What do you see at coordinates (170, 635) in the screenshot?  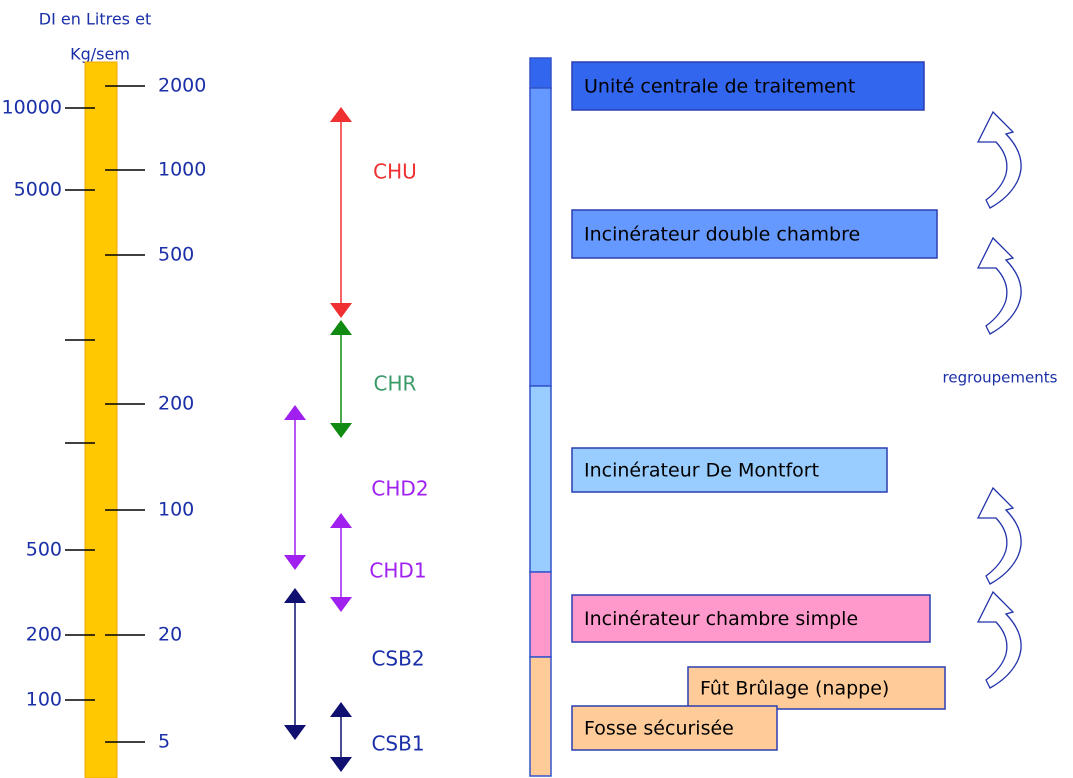 I see `tick-label: 20` at bounding box center [170, 635].